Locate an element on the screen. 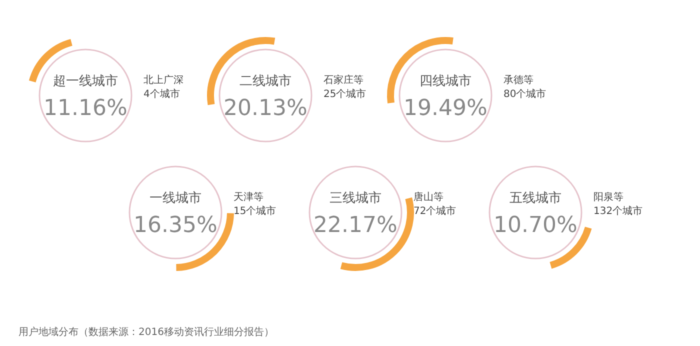  category-label: 一线城市 is located at coordinates (176, 198).